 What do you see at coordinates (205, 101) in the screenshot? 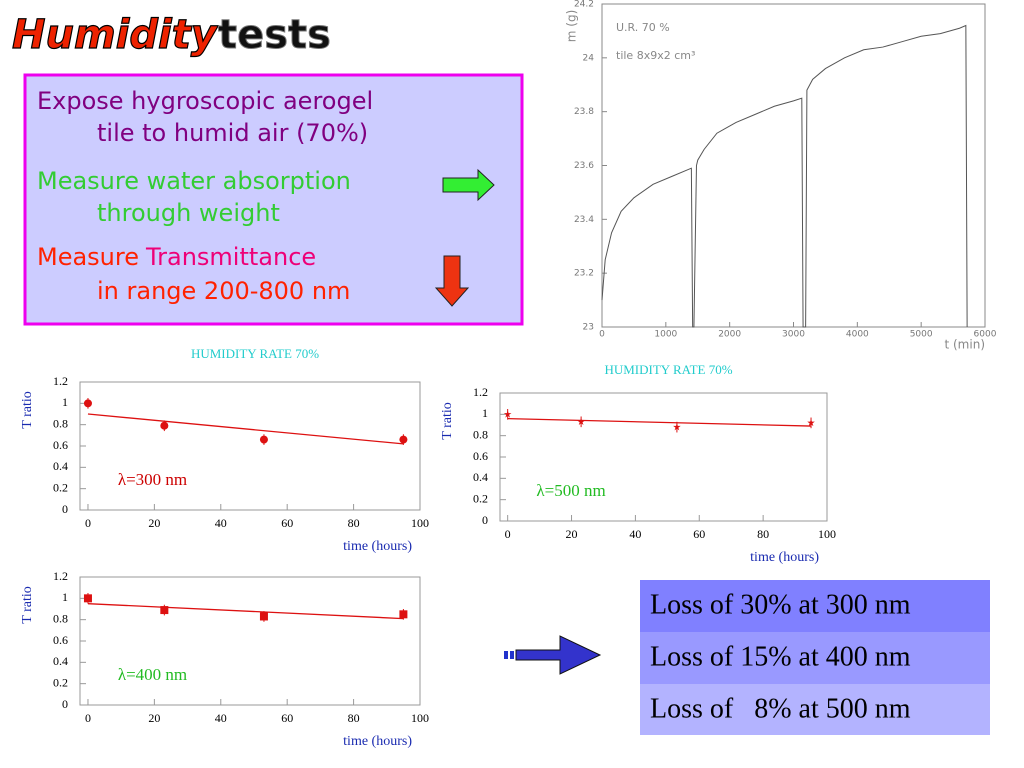
I see `item-text: Expose hygroscopic aerogel` at bounding box center [205, 101].